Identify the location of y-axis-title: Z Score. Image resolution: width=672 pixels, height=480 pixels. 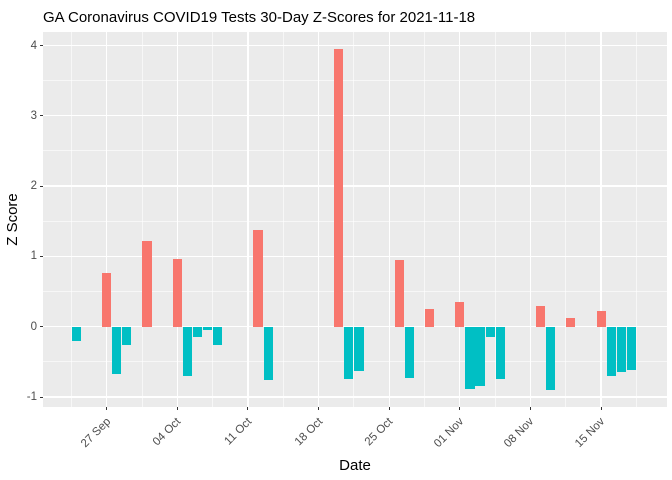
(12, 219).